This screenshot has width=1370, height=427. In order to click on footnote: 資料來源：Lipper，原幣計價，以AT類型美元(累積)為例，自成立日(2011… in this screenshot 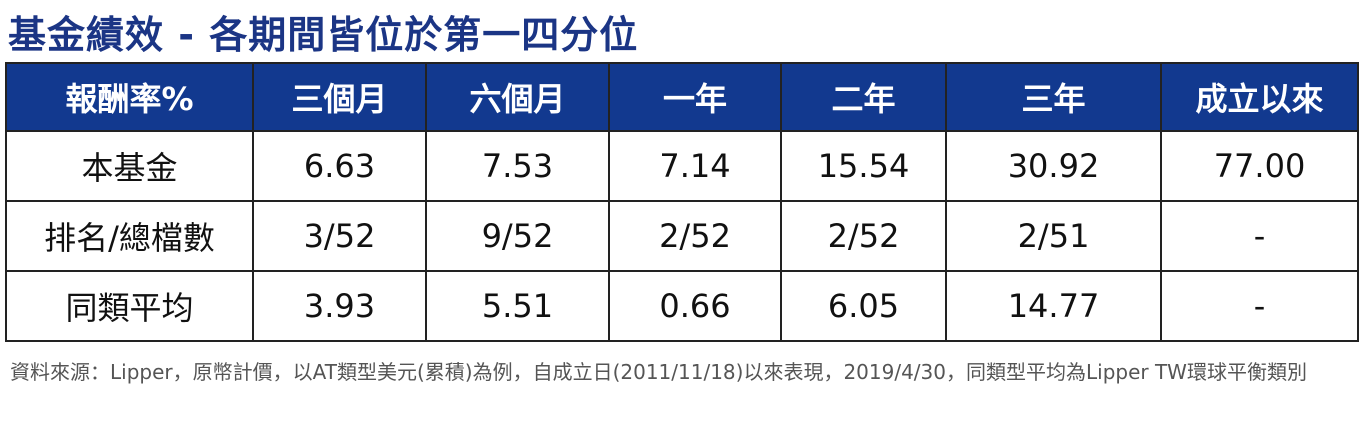, I will do `click(658, 372)`.